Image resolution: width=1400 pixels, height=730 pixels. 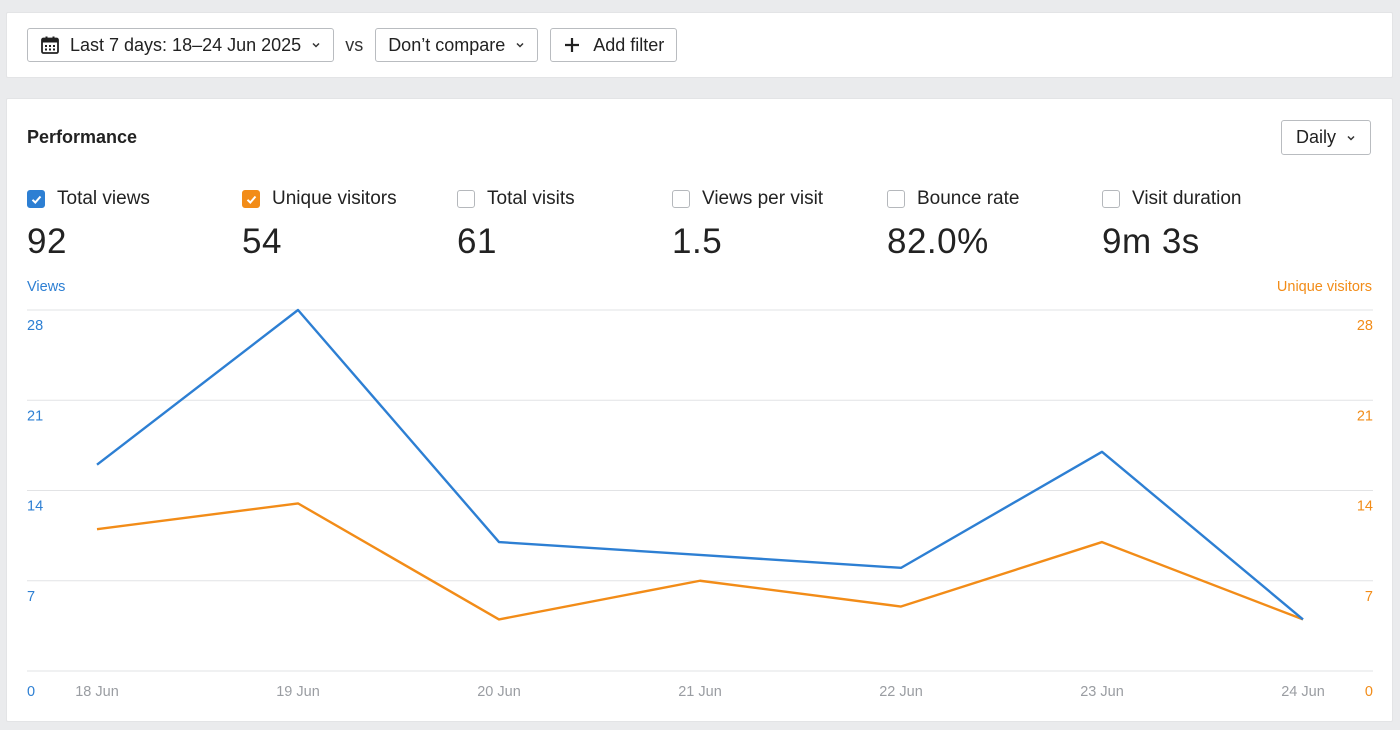 What do you see at coordinates (31, 597) in the screenshot?
I see `left-tick-label: 7` at bounding box center [31, 597].